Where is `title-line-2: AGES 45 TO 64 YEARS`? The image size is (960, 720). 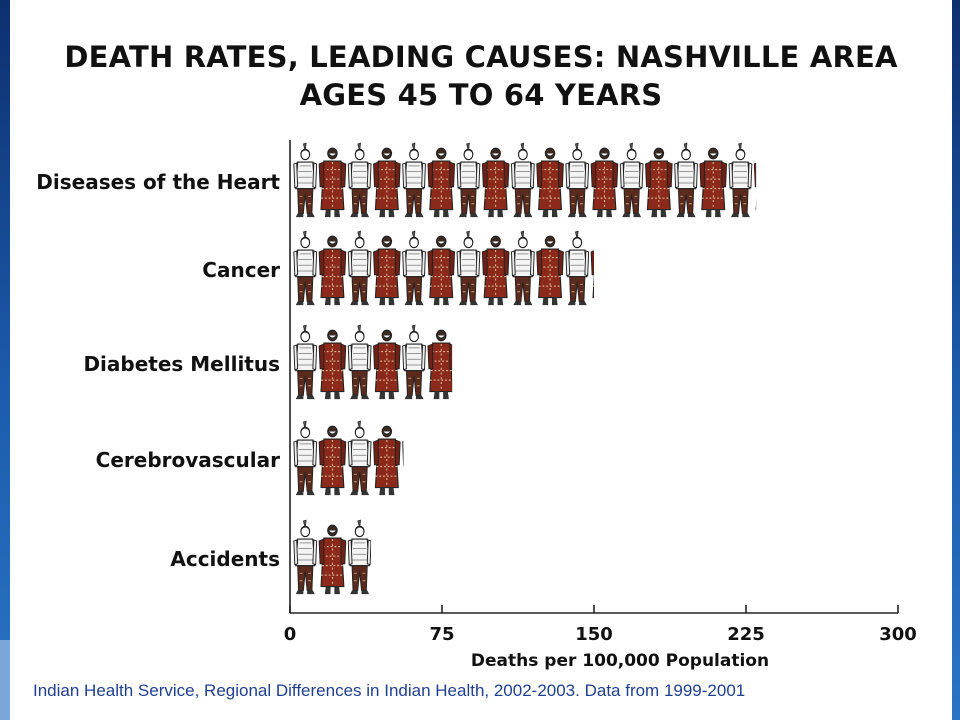 title-line-2: AGES 45 TO 64 YEARS is located at coordinates (481, 95).